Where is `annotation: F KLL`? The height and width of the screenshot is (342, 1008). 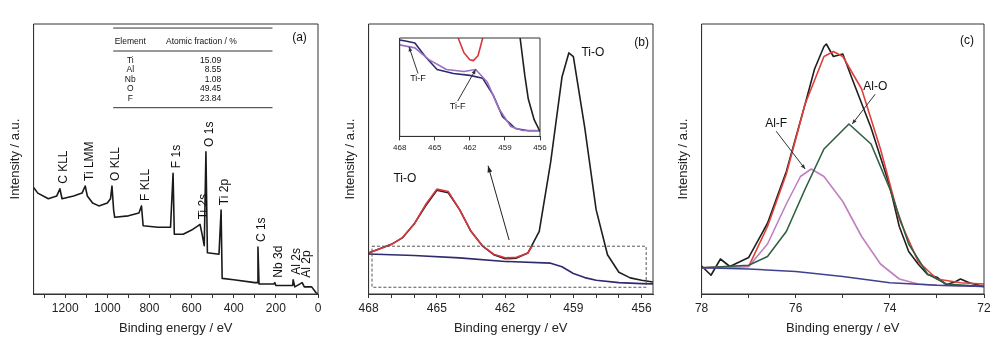 annotation: F KLL is located at coordinates (144, 184).